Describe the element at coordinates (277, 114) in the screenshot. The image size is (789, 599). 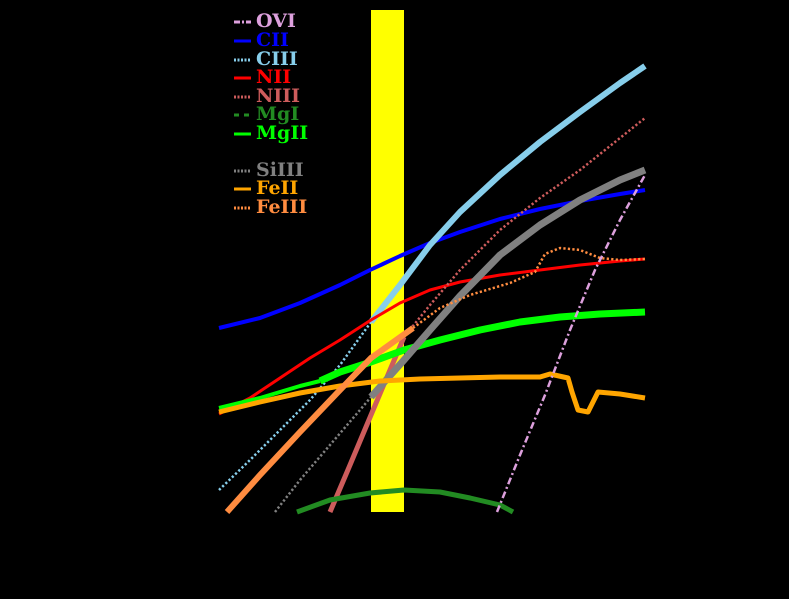
I see `legend-label-mgi: MgI` at that location.